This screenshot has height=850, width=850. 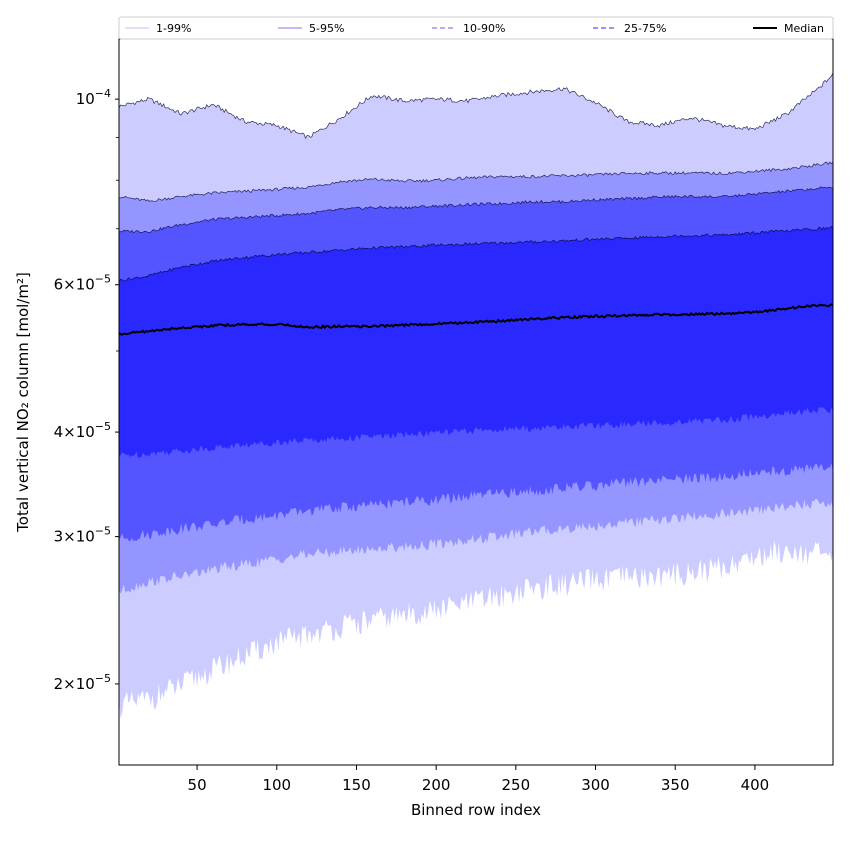 I want to click on y-tick-label: 2×10⁻⁵, so click(x=82, y=682).